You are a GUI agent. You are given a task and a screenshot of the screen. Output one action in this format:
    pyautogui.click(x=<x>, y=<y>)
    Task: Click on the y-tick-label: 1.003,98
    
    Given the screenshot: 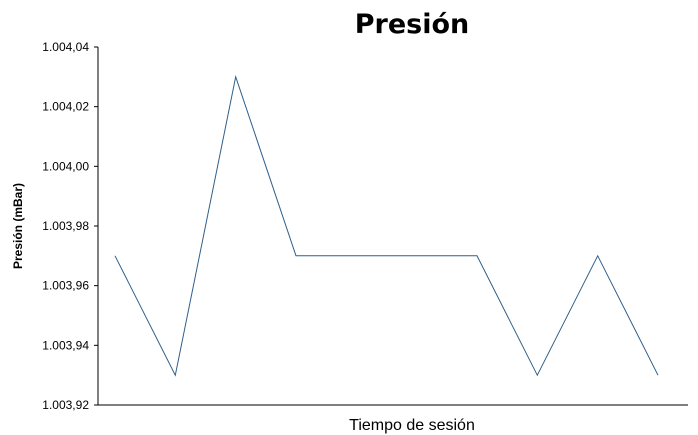 What is the action you would take?
    pyautogui.click(x=65, y=226)
    